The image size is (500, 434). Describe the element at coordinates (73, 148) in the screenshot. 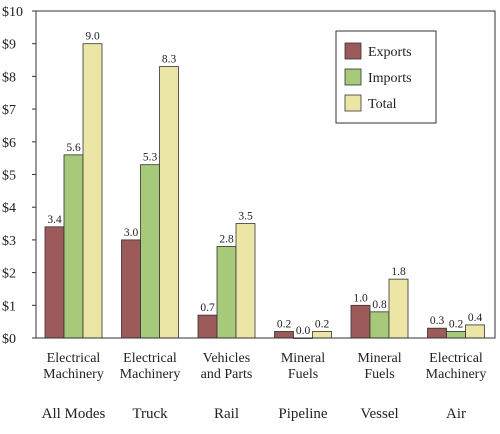

I see `value-label: 5.6` at that location.